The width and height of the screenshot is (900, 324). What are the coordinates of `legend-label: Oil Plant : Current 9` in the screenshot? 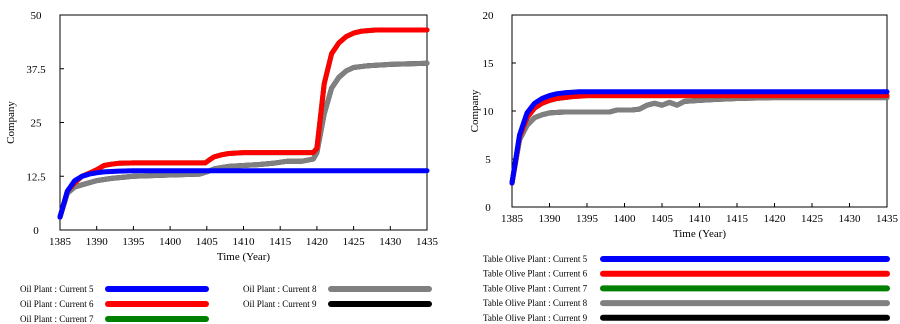 It's located at (280, 304).